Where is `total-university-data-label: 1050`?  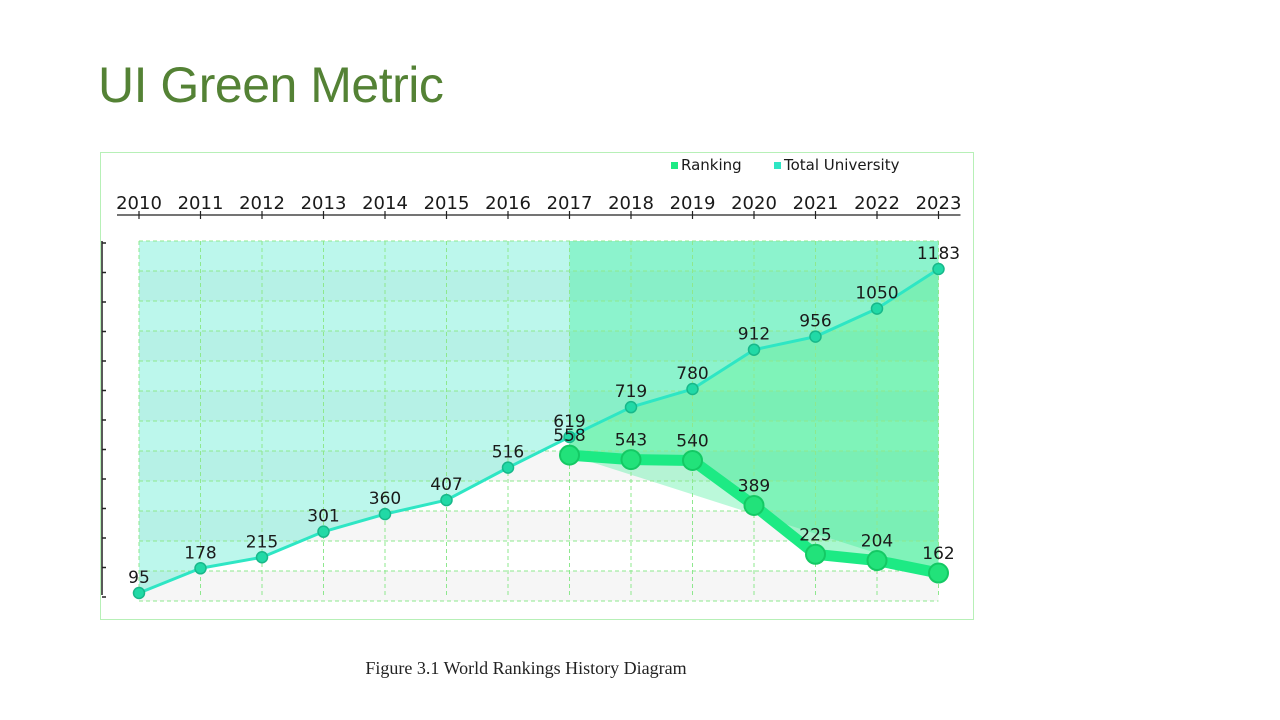 total-university-data-label: 1050 is located at coordinates (876, 294).